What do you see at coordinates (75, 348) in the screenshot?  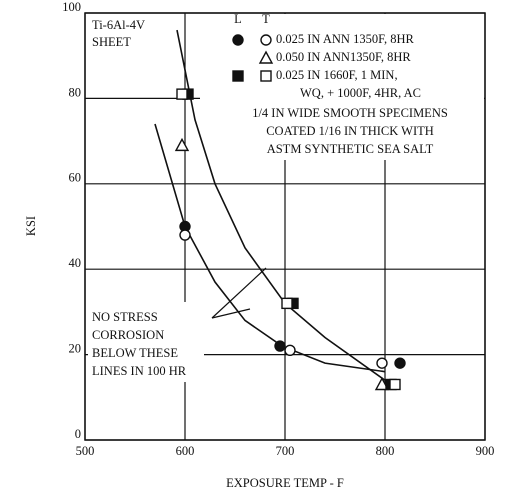 I see `y-tick-label: 20` at bounding box center [75, 348].